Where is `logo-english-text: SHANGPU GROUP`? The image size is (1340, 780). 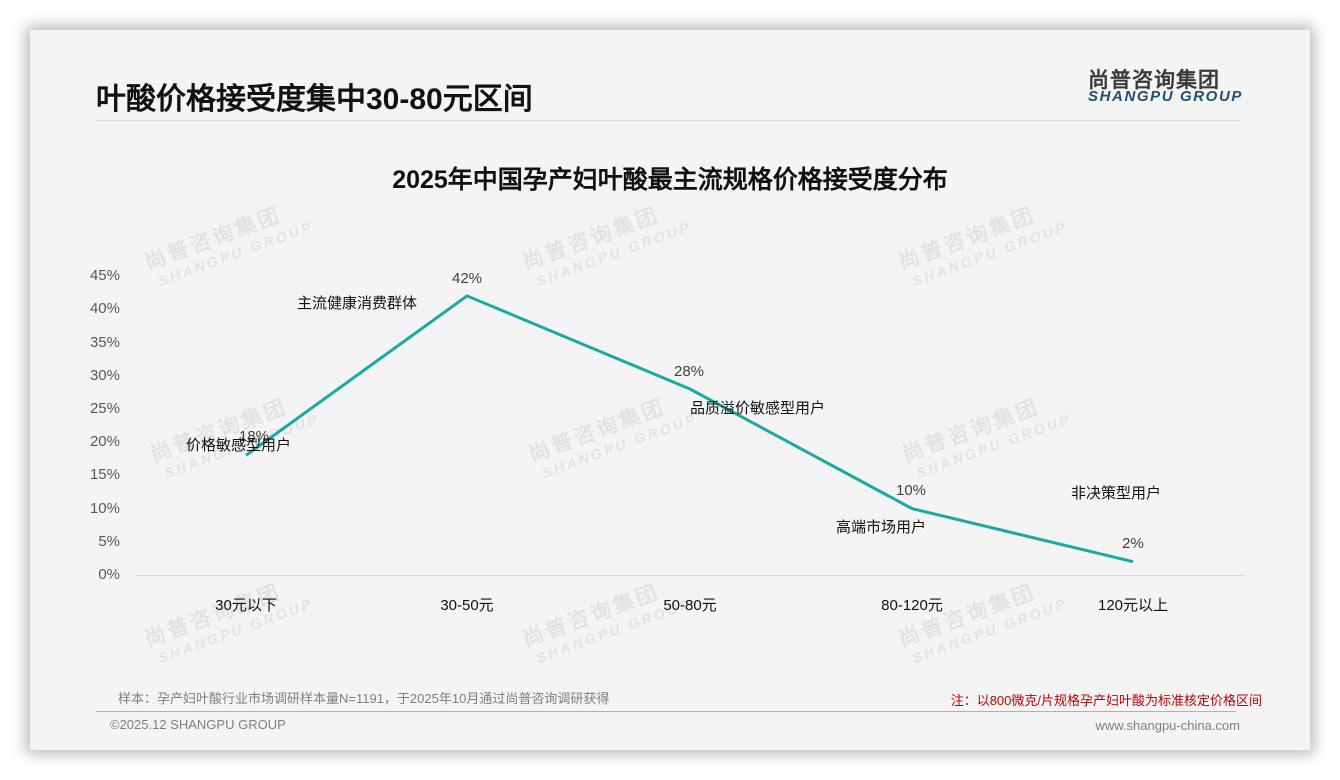 logo-english-text: SHANGPU GROUP is located at coordinates (1165, 96).